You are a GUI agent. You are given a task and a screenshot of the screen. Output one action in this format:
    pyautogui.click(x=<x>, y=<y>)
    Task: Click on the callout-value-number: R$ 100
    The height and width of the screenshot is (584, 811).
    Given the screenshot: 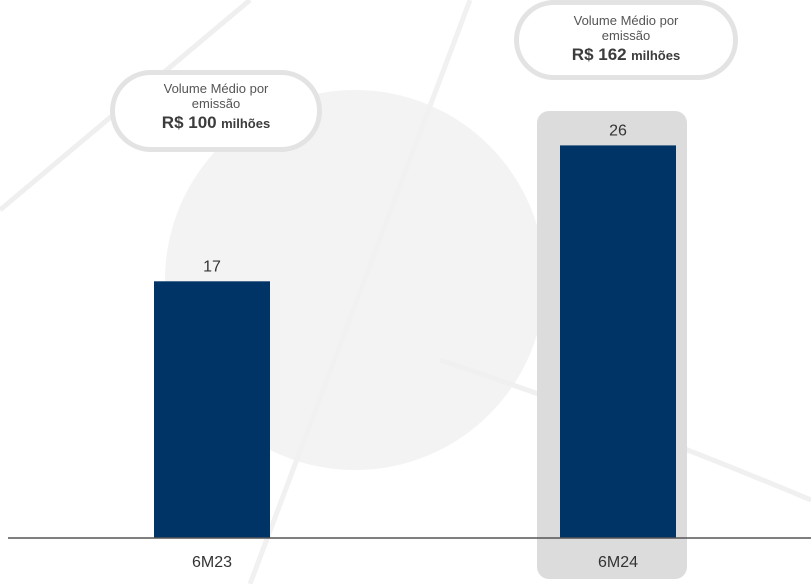 What is the action you would take?
    pyautogui.click(x=189, y=122)
    